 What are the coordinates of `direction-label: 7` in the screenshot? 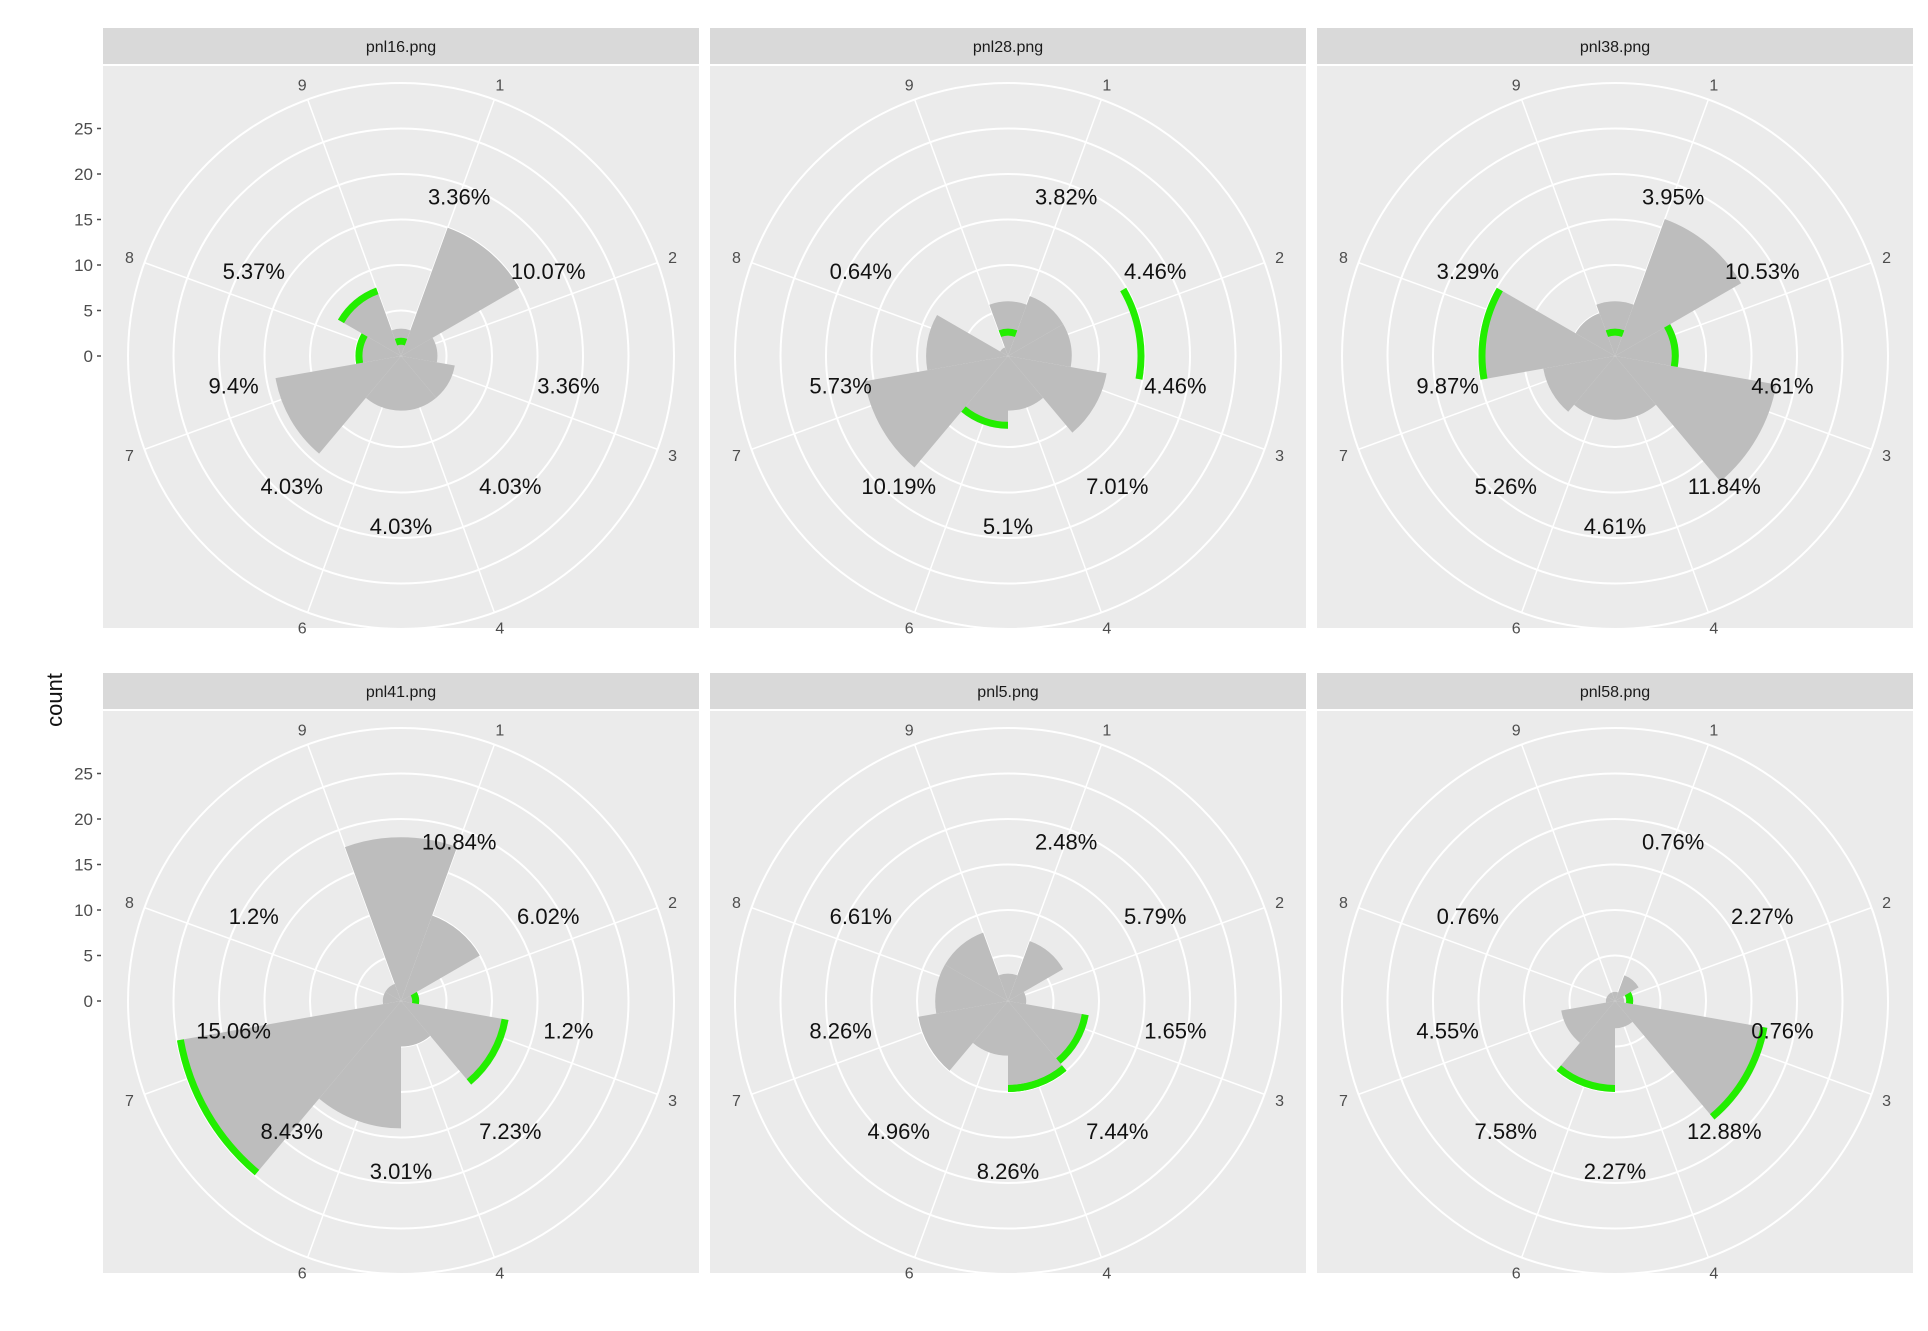 It's located at (736, 1101).